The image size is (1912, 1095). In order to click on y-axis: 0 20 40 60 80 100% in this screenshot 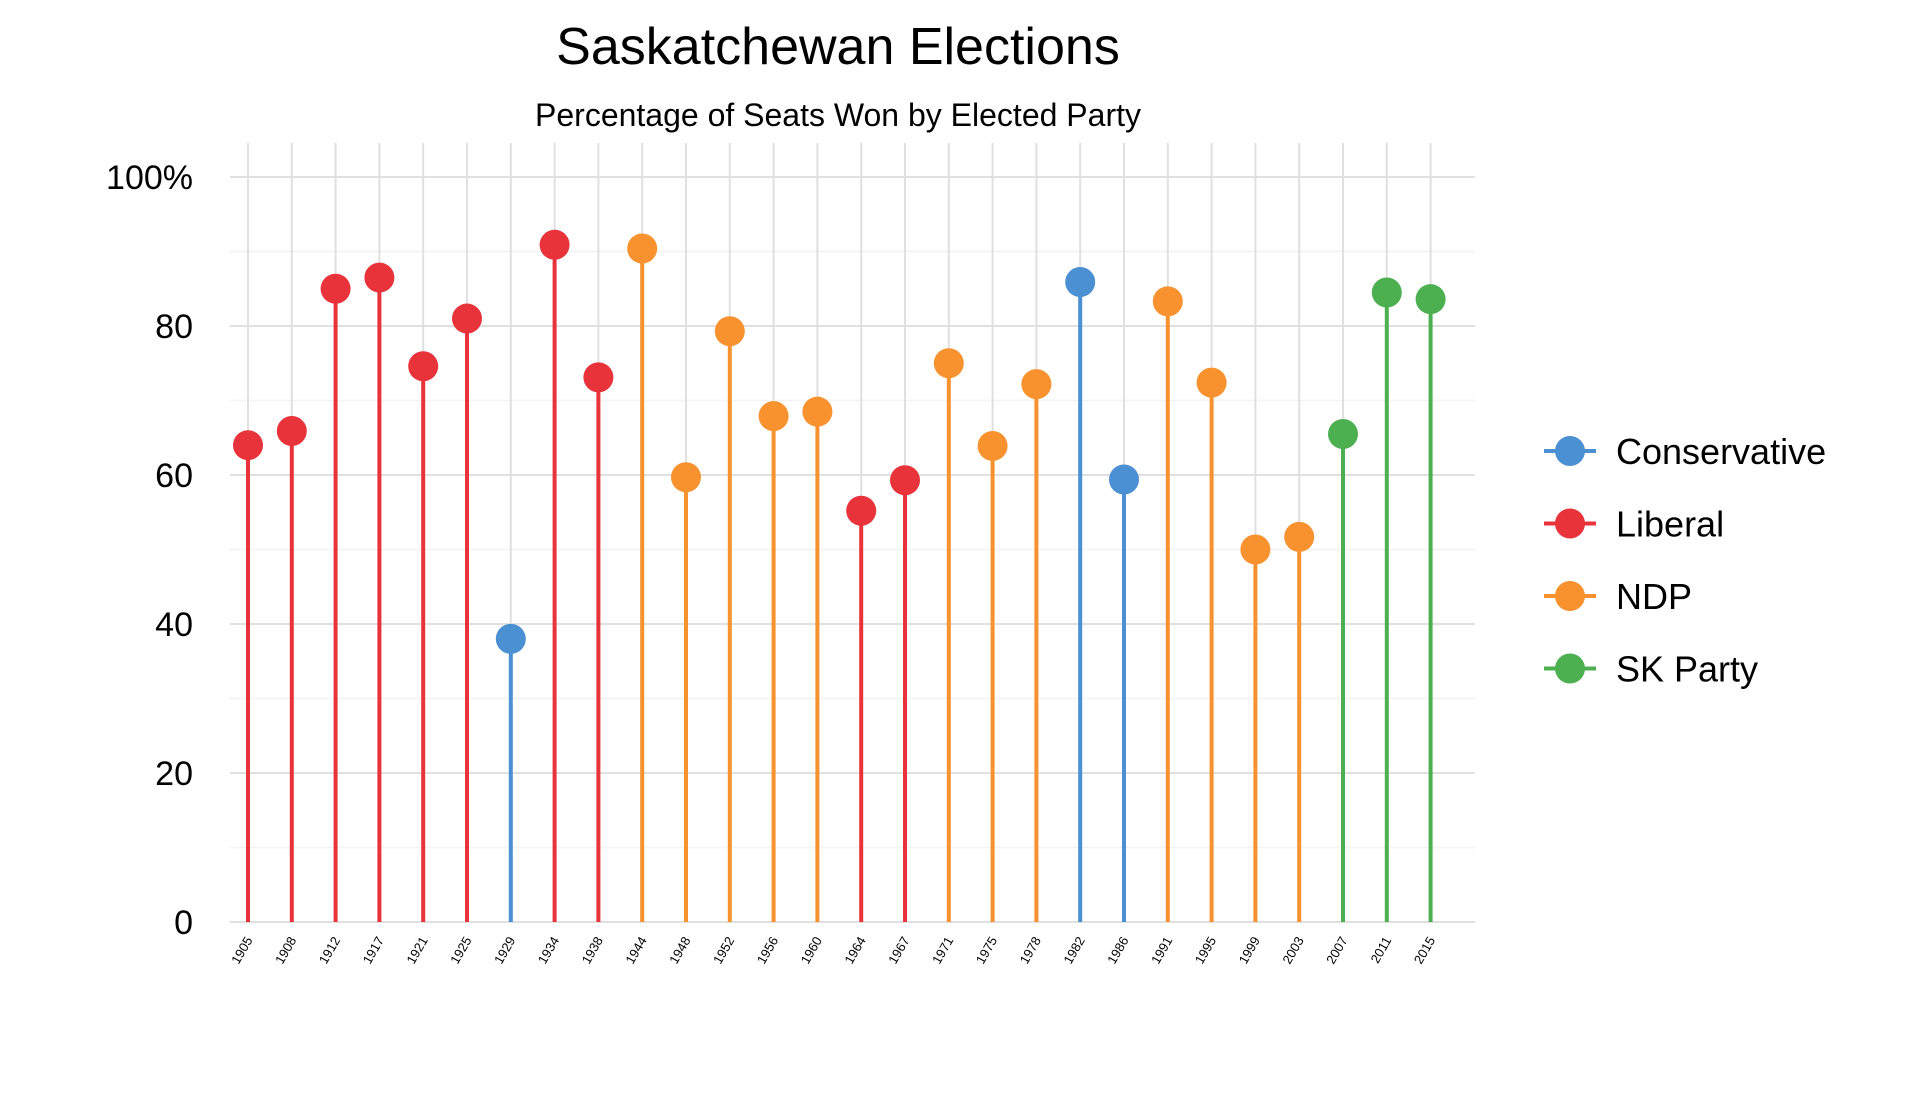, I will do `click(149, 550)`.